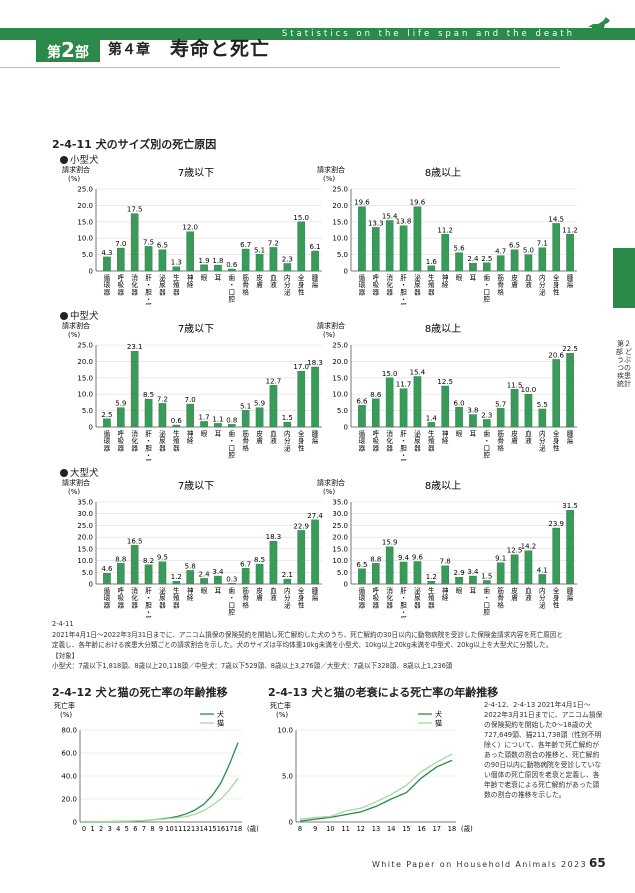  Describe the element at coordinates (169, 829) in the screenshot. I see `x-tick-label: 10` at that location.